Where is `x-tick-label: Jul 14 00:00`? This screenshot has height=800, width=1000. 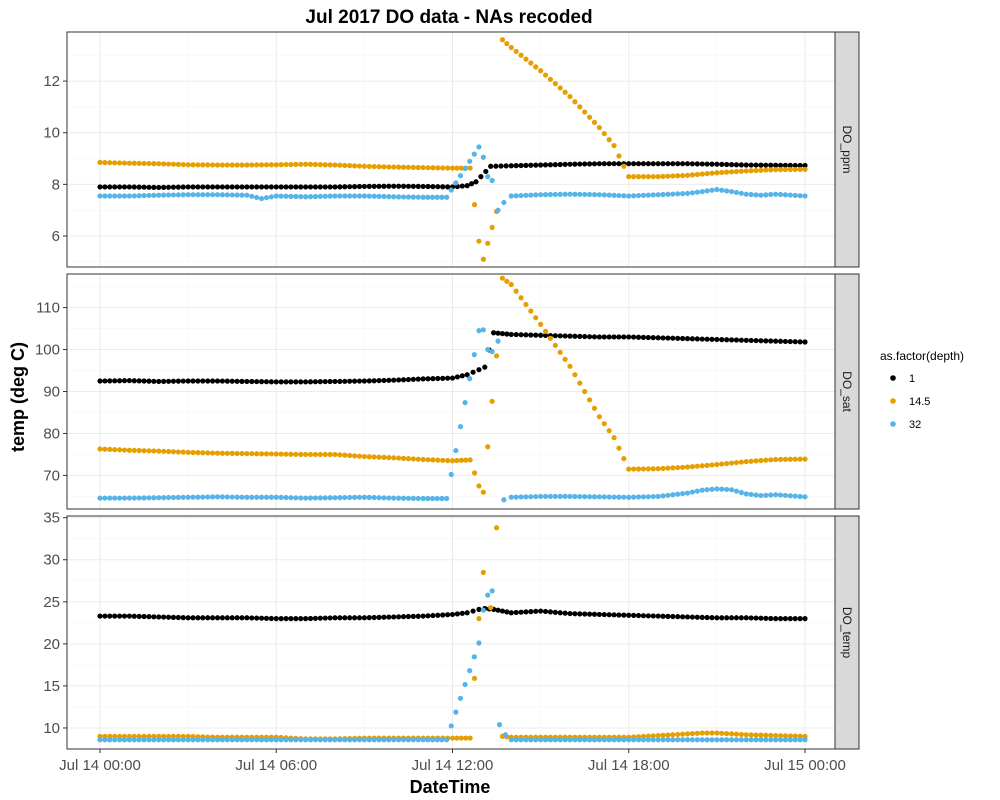
x-tick-label: Jul 14 00:00 is located at coordinates (100, 765).